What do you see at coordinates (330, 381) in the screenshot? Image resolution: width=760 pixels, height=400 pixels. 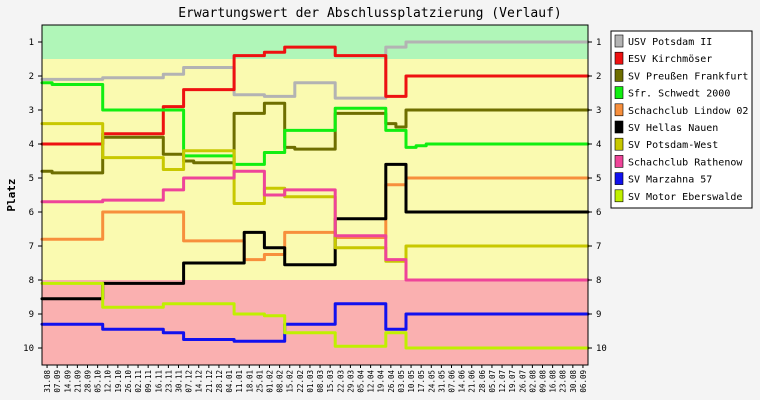 I see `x-tick-label: 15.03` at bounding box center [330, 381].